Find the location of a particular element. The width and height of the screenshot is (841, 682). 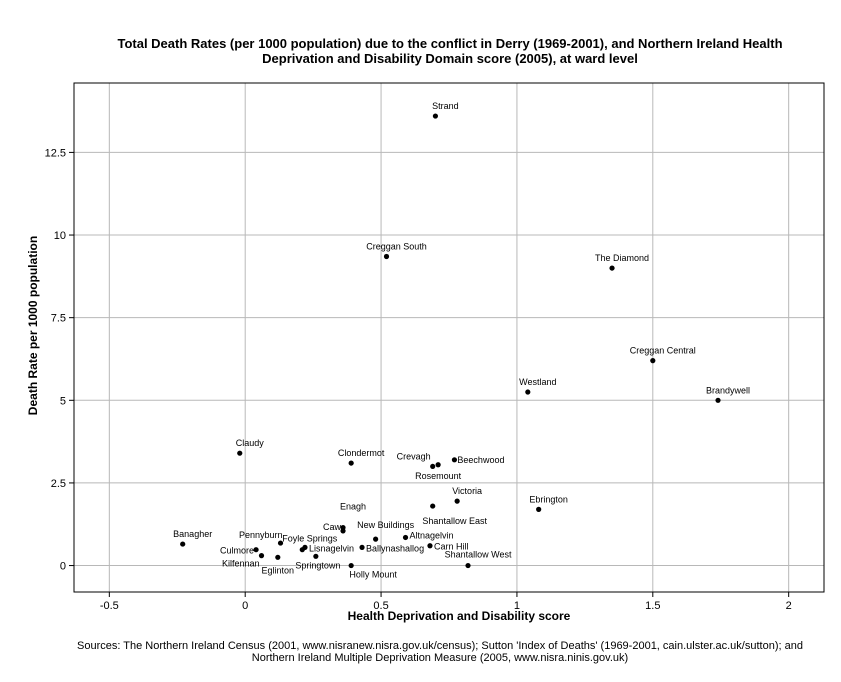

point-label: New Buildings is located at coordinates (386, 525).